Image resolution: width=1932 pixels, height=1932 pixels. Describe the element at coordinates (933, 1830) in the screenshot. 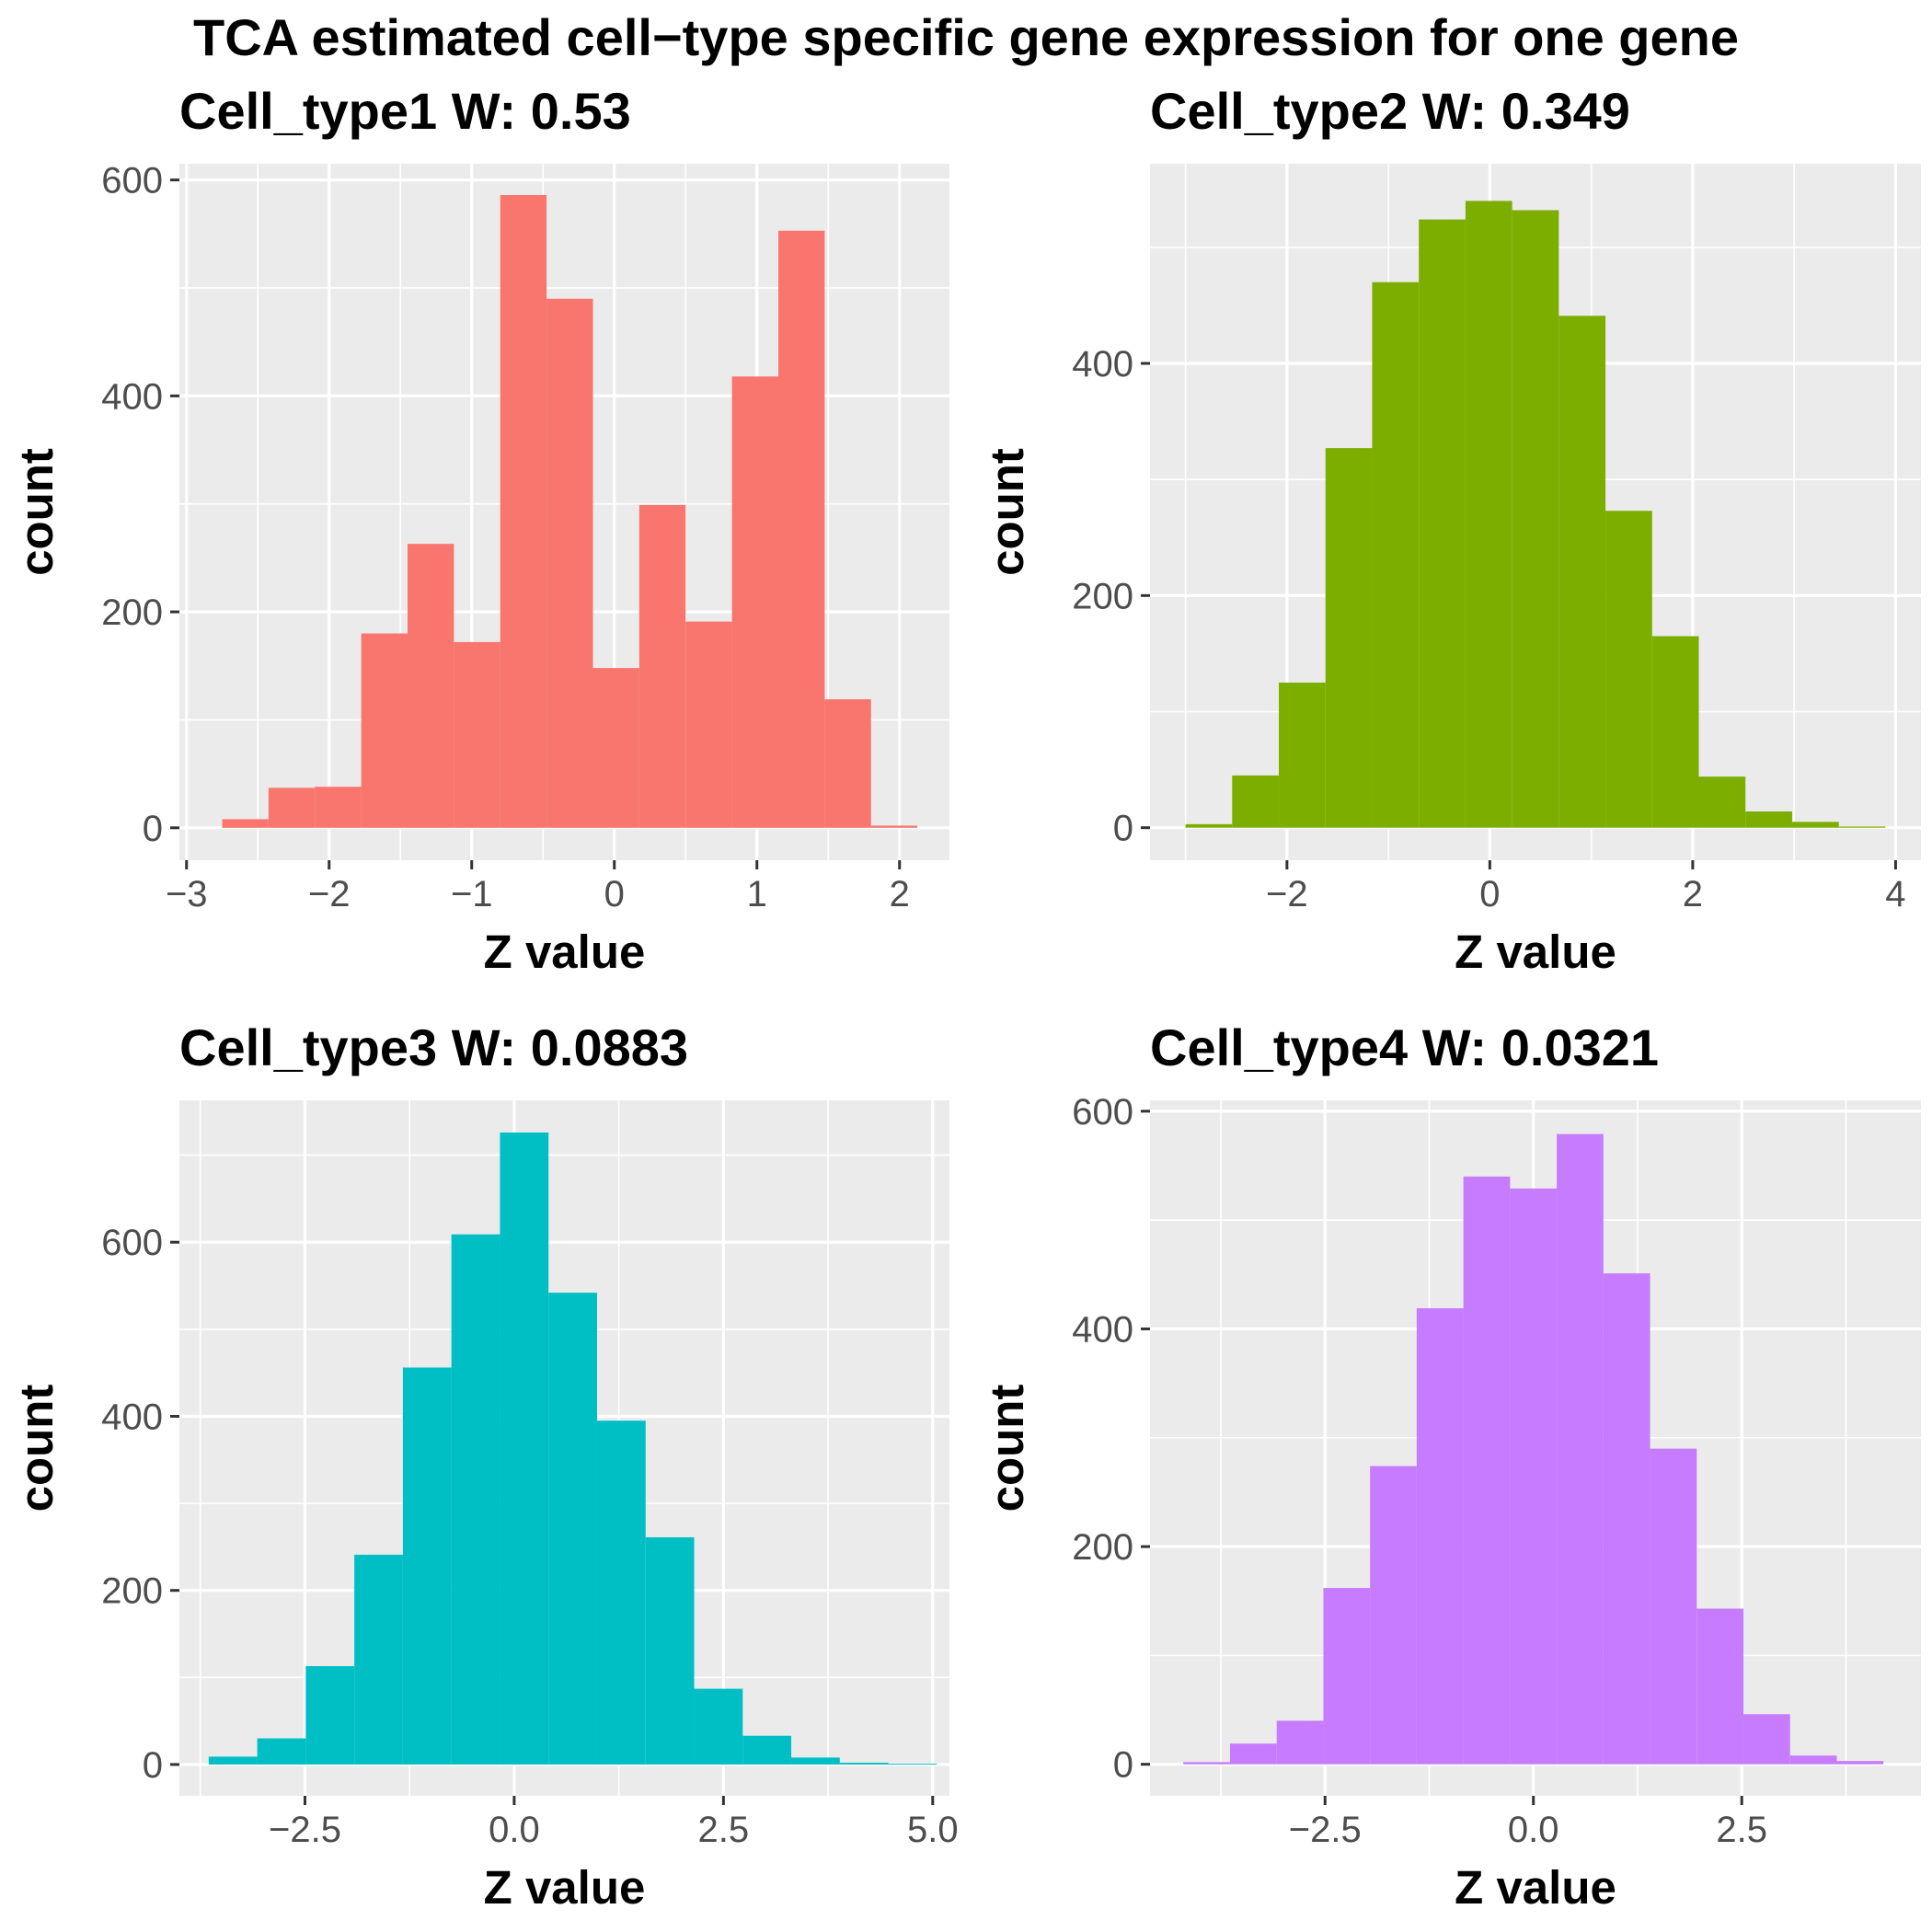

I see `x-tick-label: 5.0` at that location.